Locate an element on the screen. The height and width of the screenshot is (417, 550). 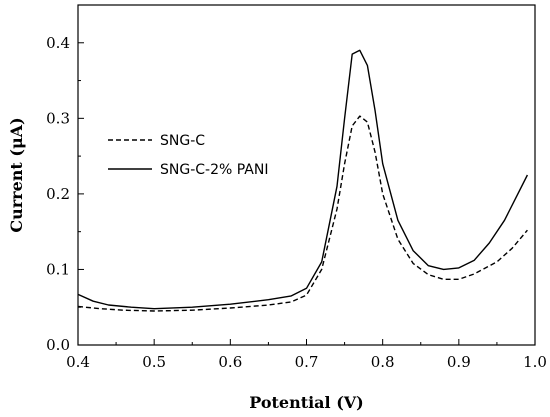
y-axis-title: Current (μA) is located at coordinates (16, 174).